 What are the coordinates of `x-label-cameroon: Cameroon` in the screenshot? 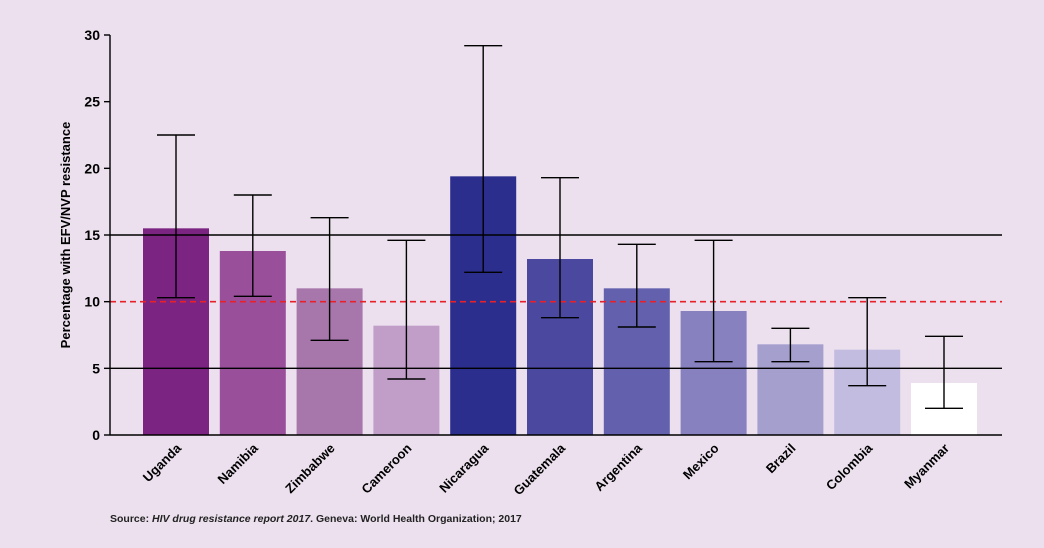 It's located at (386, 468).